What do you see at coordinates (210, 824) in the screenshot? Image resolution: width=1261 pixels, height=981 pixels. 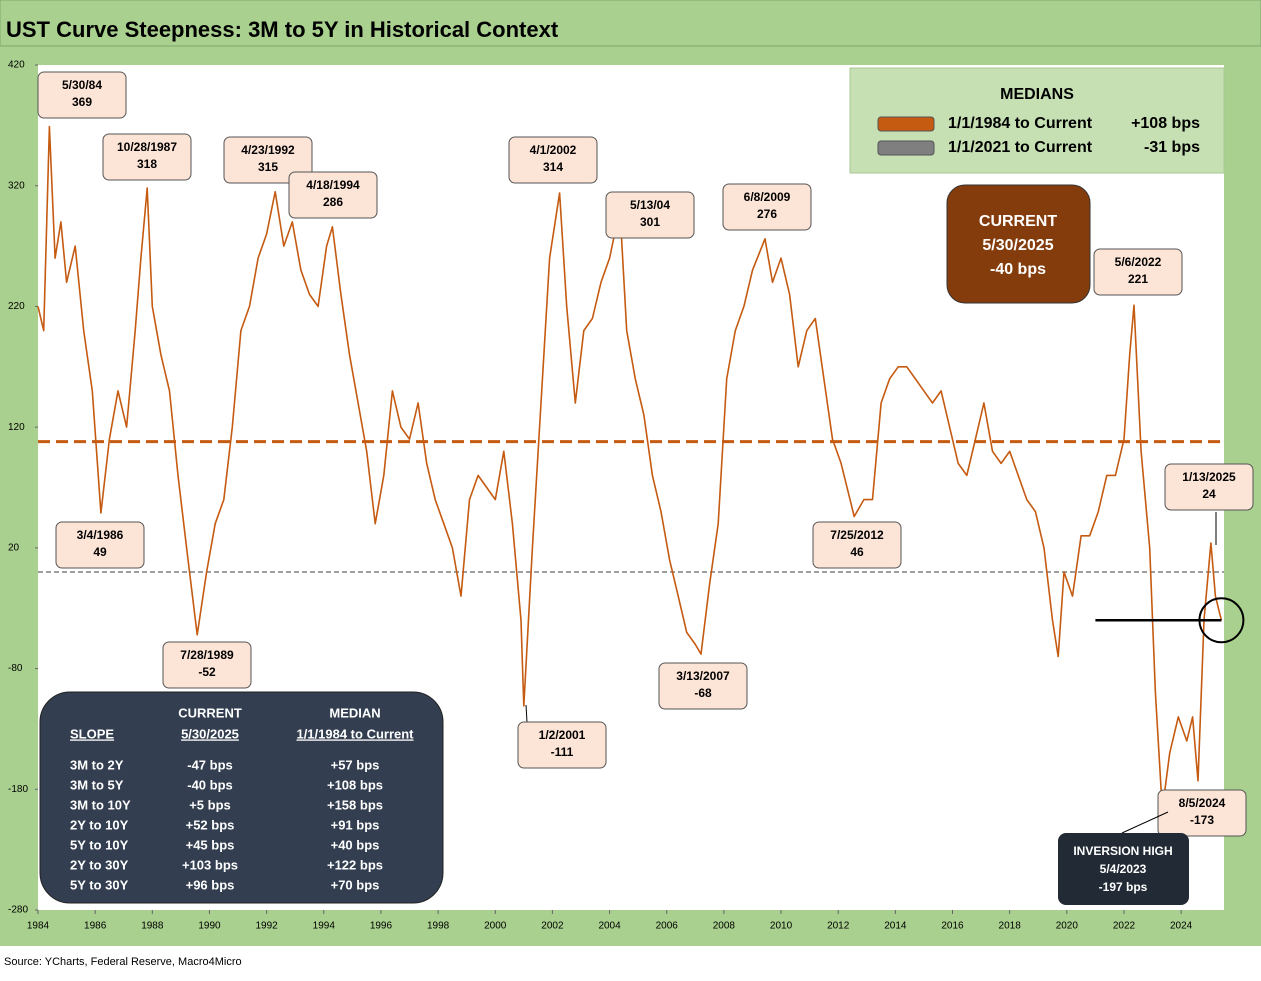 I see `table-cell: +52 bps` at bounding box center [210, 824].